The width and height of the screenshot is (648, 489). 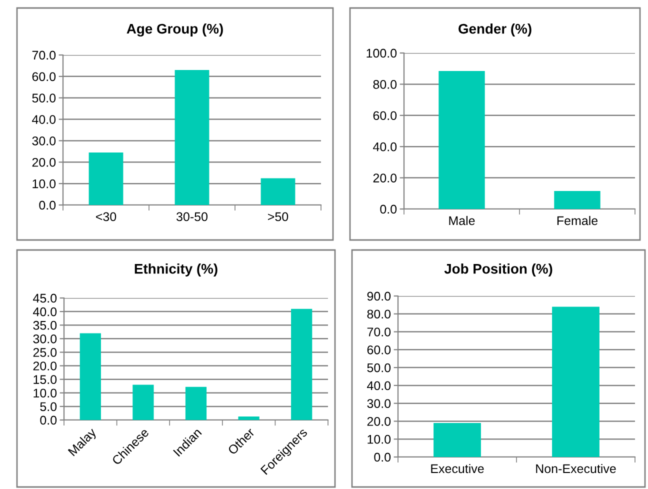 What do you see at coordinates (457, 469) in the screenshot?
I see `x-tick-label: Executive` at bounding box center [457, 469].